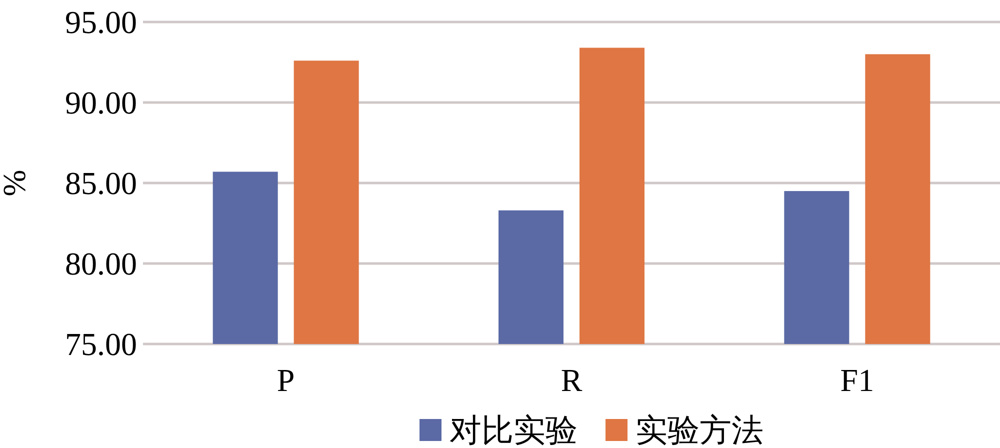 The height and width of the screenshot is (448, 1000). What do you see at coordinates (571, 380) in the screenshot?
I see `x-tick-label: R` at bounding box center [571, 380].